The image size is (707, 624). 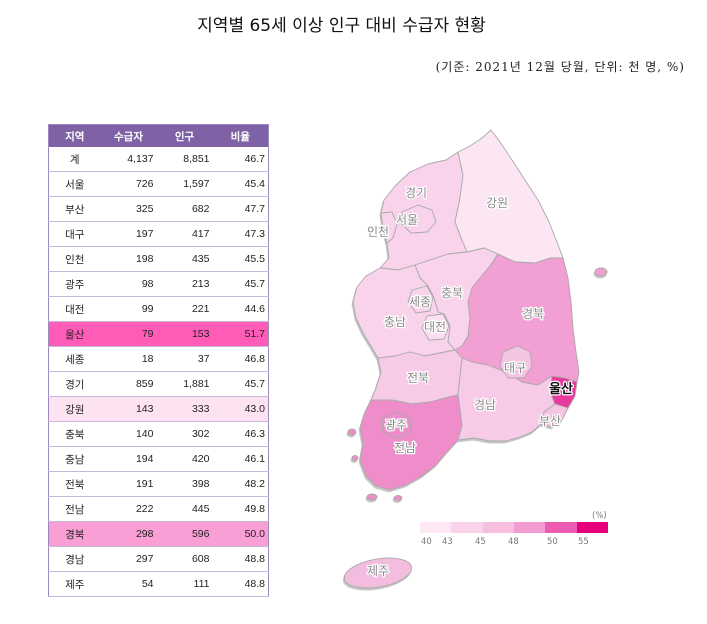 What do you see at coordinates (554, 415) in the screenshot?
I see `region-busan` at bounding box center [554, 415].